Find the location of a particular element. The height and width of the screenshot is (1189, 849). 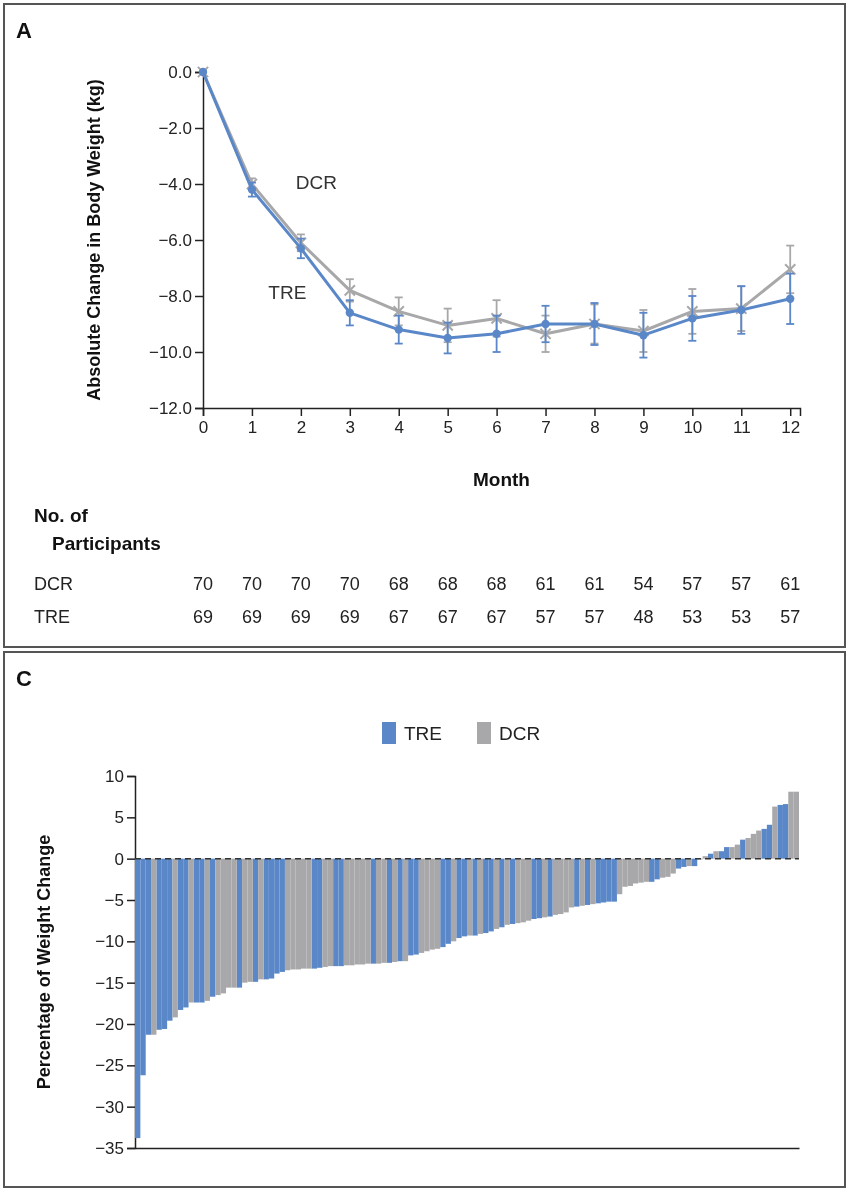

x-tick-label: 10 is located at coordinates (693, 428).